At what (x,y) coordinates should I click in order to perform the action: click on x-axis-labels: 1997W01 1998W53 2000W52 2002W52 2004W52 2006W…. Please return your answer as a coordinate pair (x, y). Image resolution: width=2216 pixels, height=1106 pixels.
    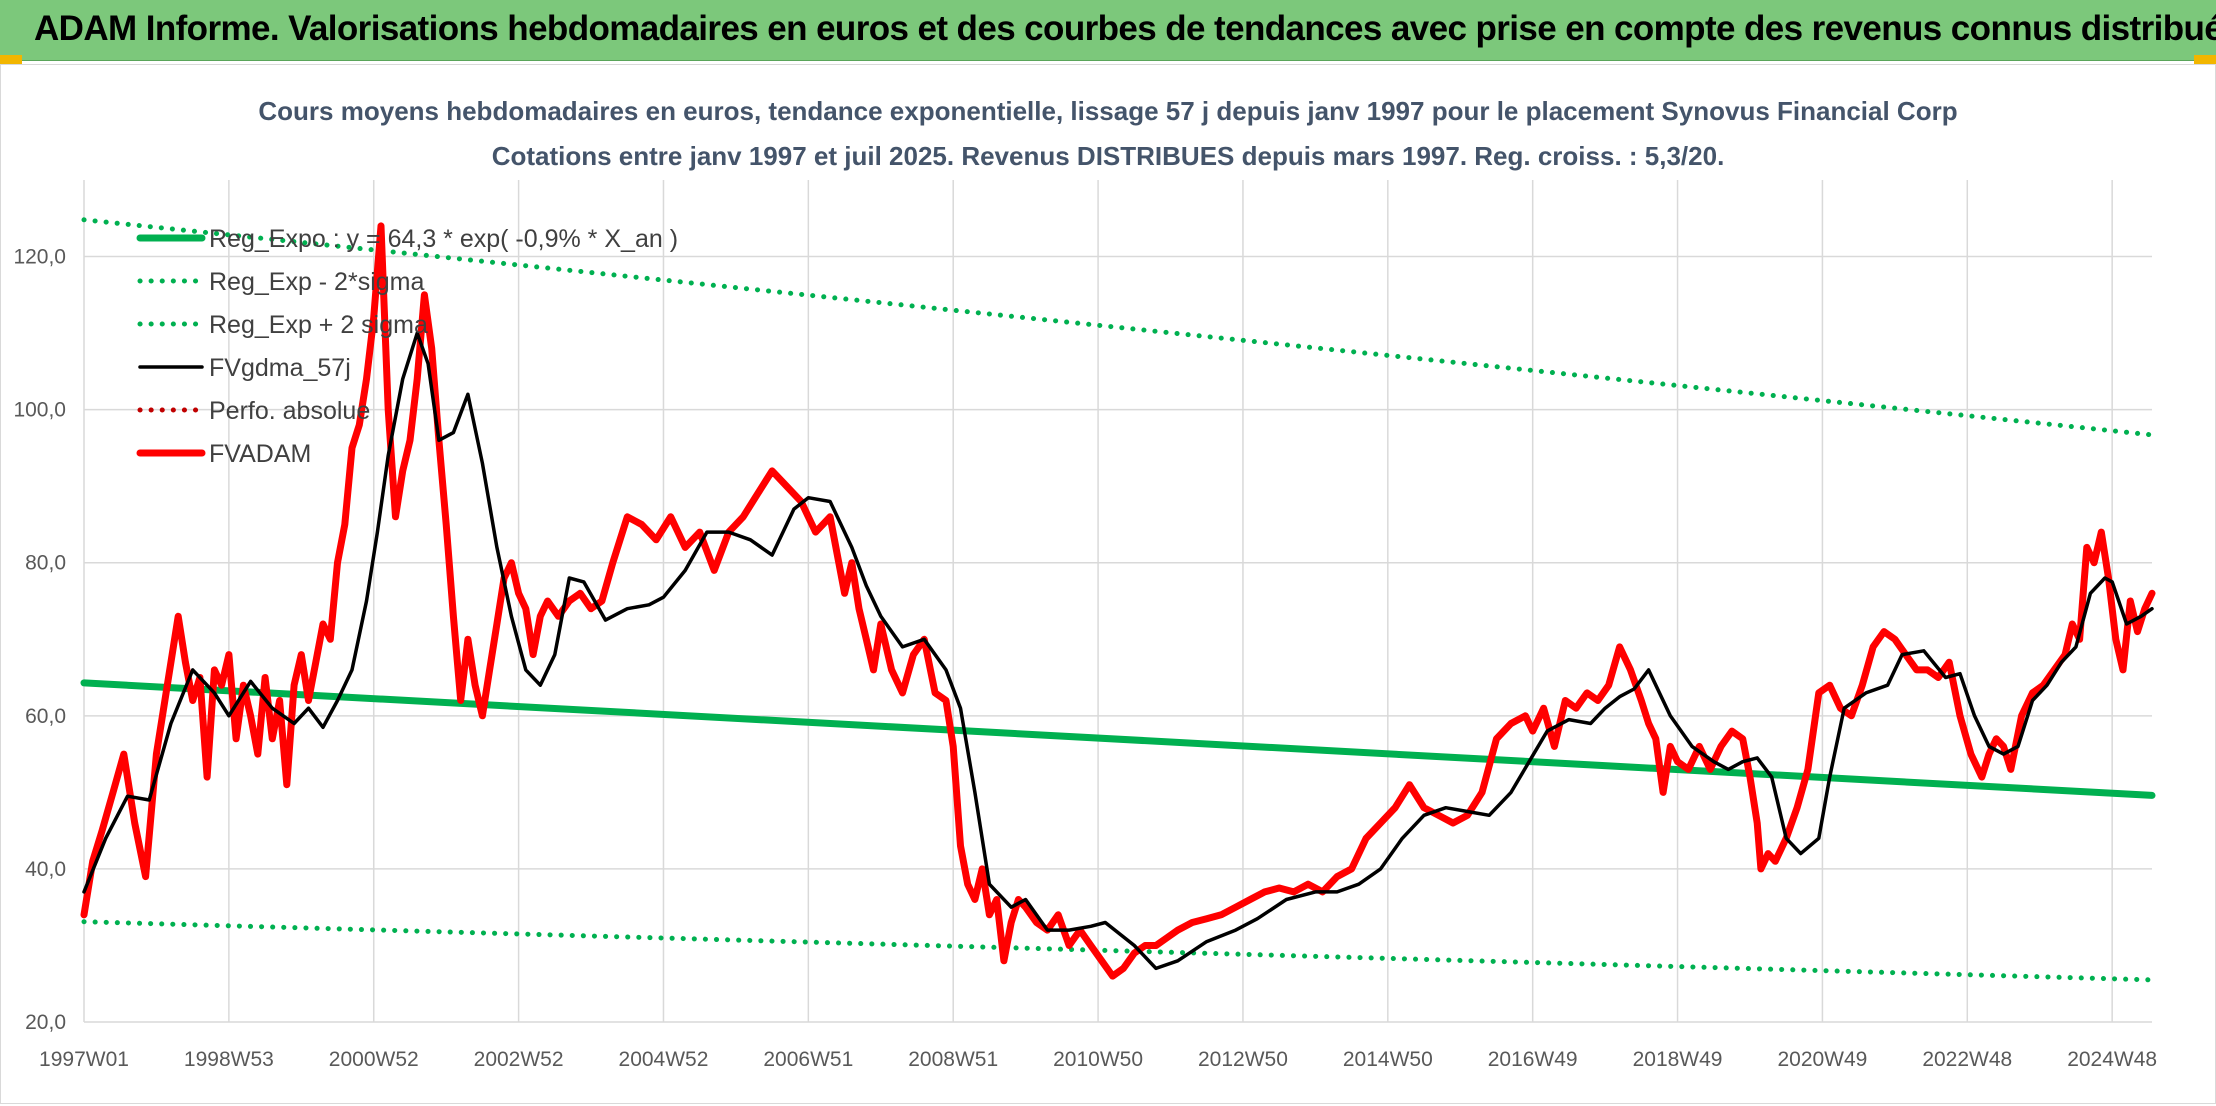
    Looking at the image, I should click on (1098, 1059).